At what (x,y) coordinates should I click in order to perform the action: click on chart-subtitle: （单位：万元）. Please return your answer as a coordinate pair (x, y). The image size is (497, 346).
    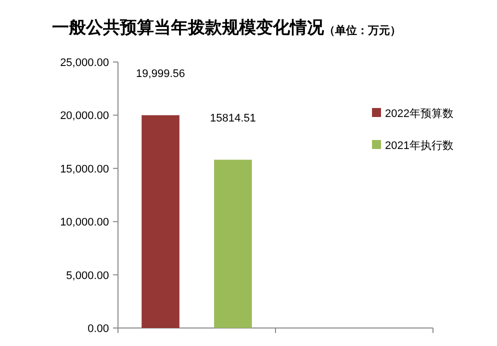
    Looking at the image, I should click on (362, 30).